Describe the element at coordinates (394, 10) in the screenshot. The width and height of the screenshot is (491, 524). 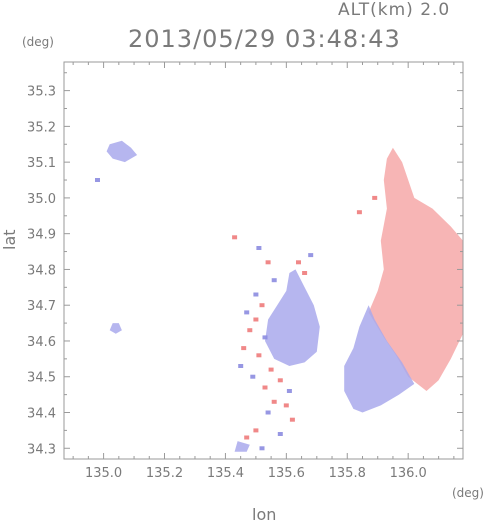
I see `altitude-label: ALT(km) 2.0` at that location.